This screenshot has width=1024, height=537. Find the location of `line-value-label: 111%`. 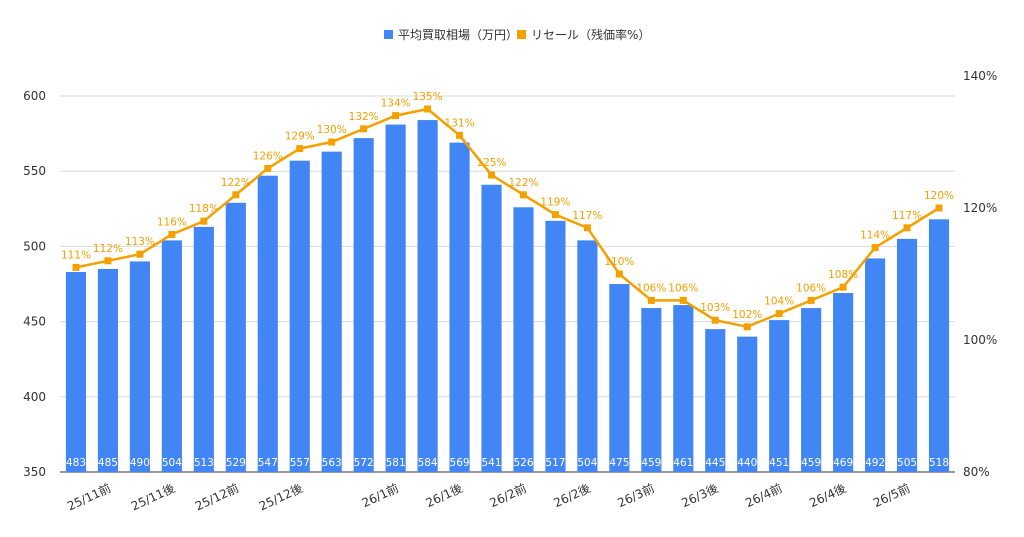

line-value-label: 111% is located at coordinates (76, 255).